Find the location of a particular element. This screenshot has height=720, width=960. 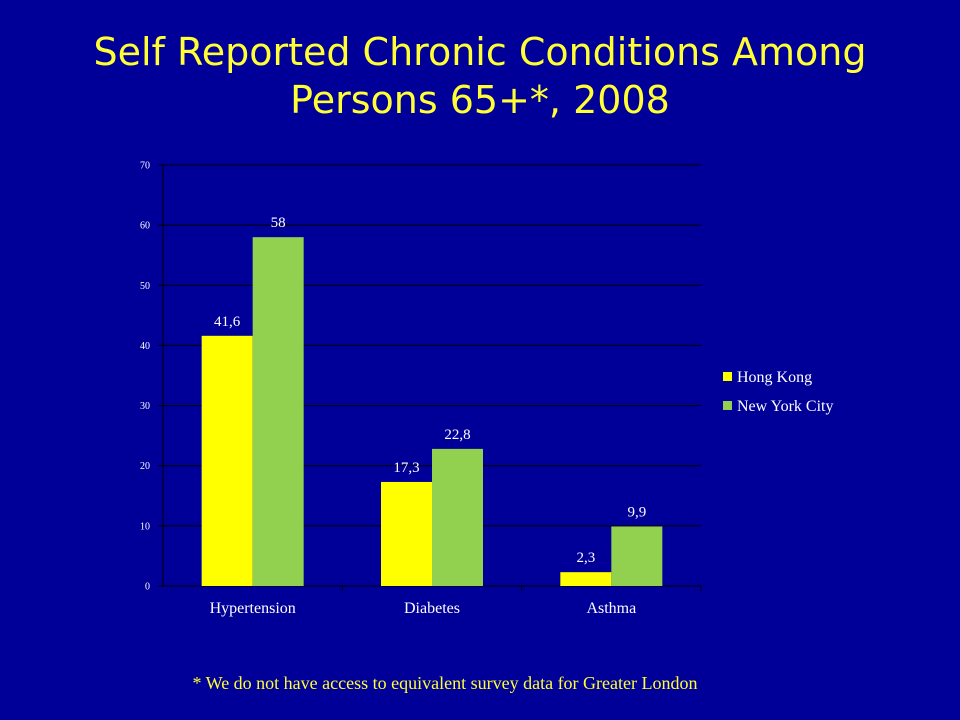

legend-label-new-york-city: New York City is located at coordinates (785, 406).